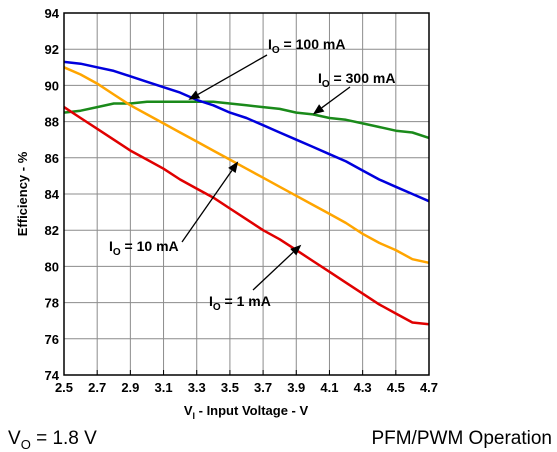 This screenshot has height=452, width=557. What do you see at coordinates (52, 85) in the screenshot?
I see `y-tick-label: 90` at bounding box center [52, 85].